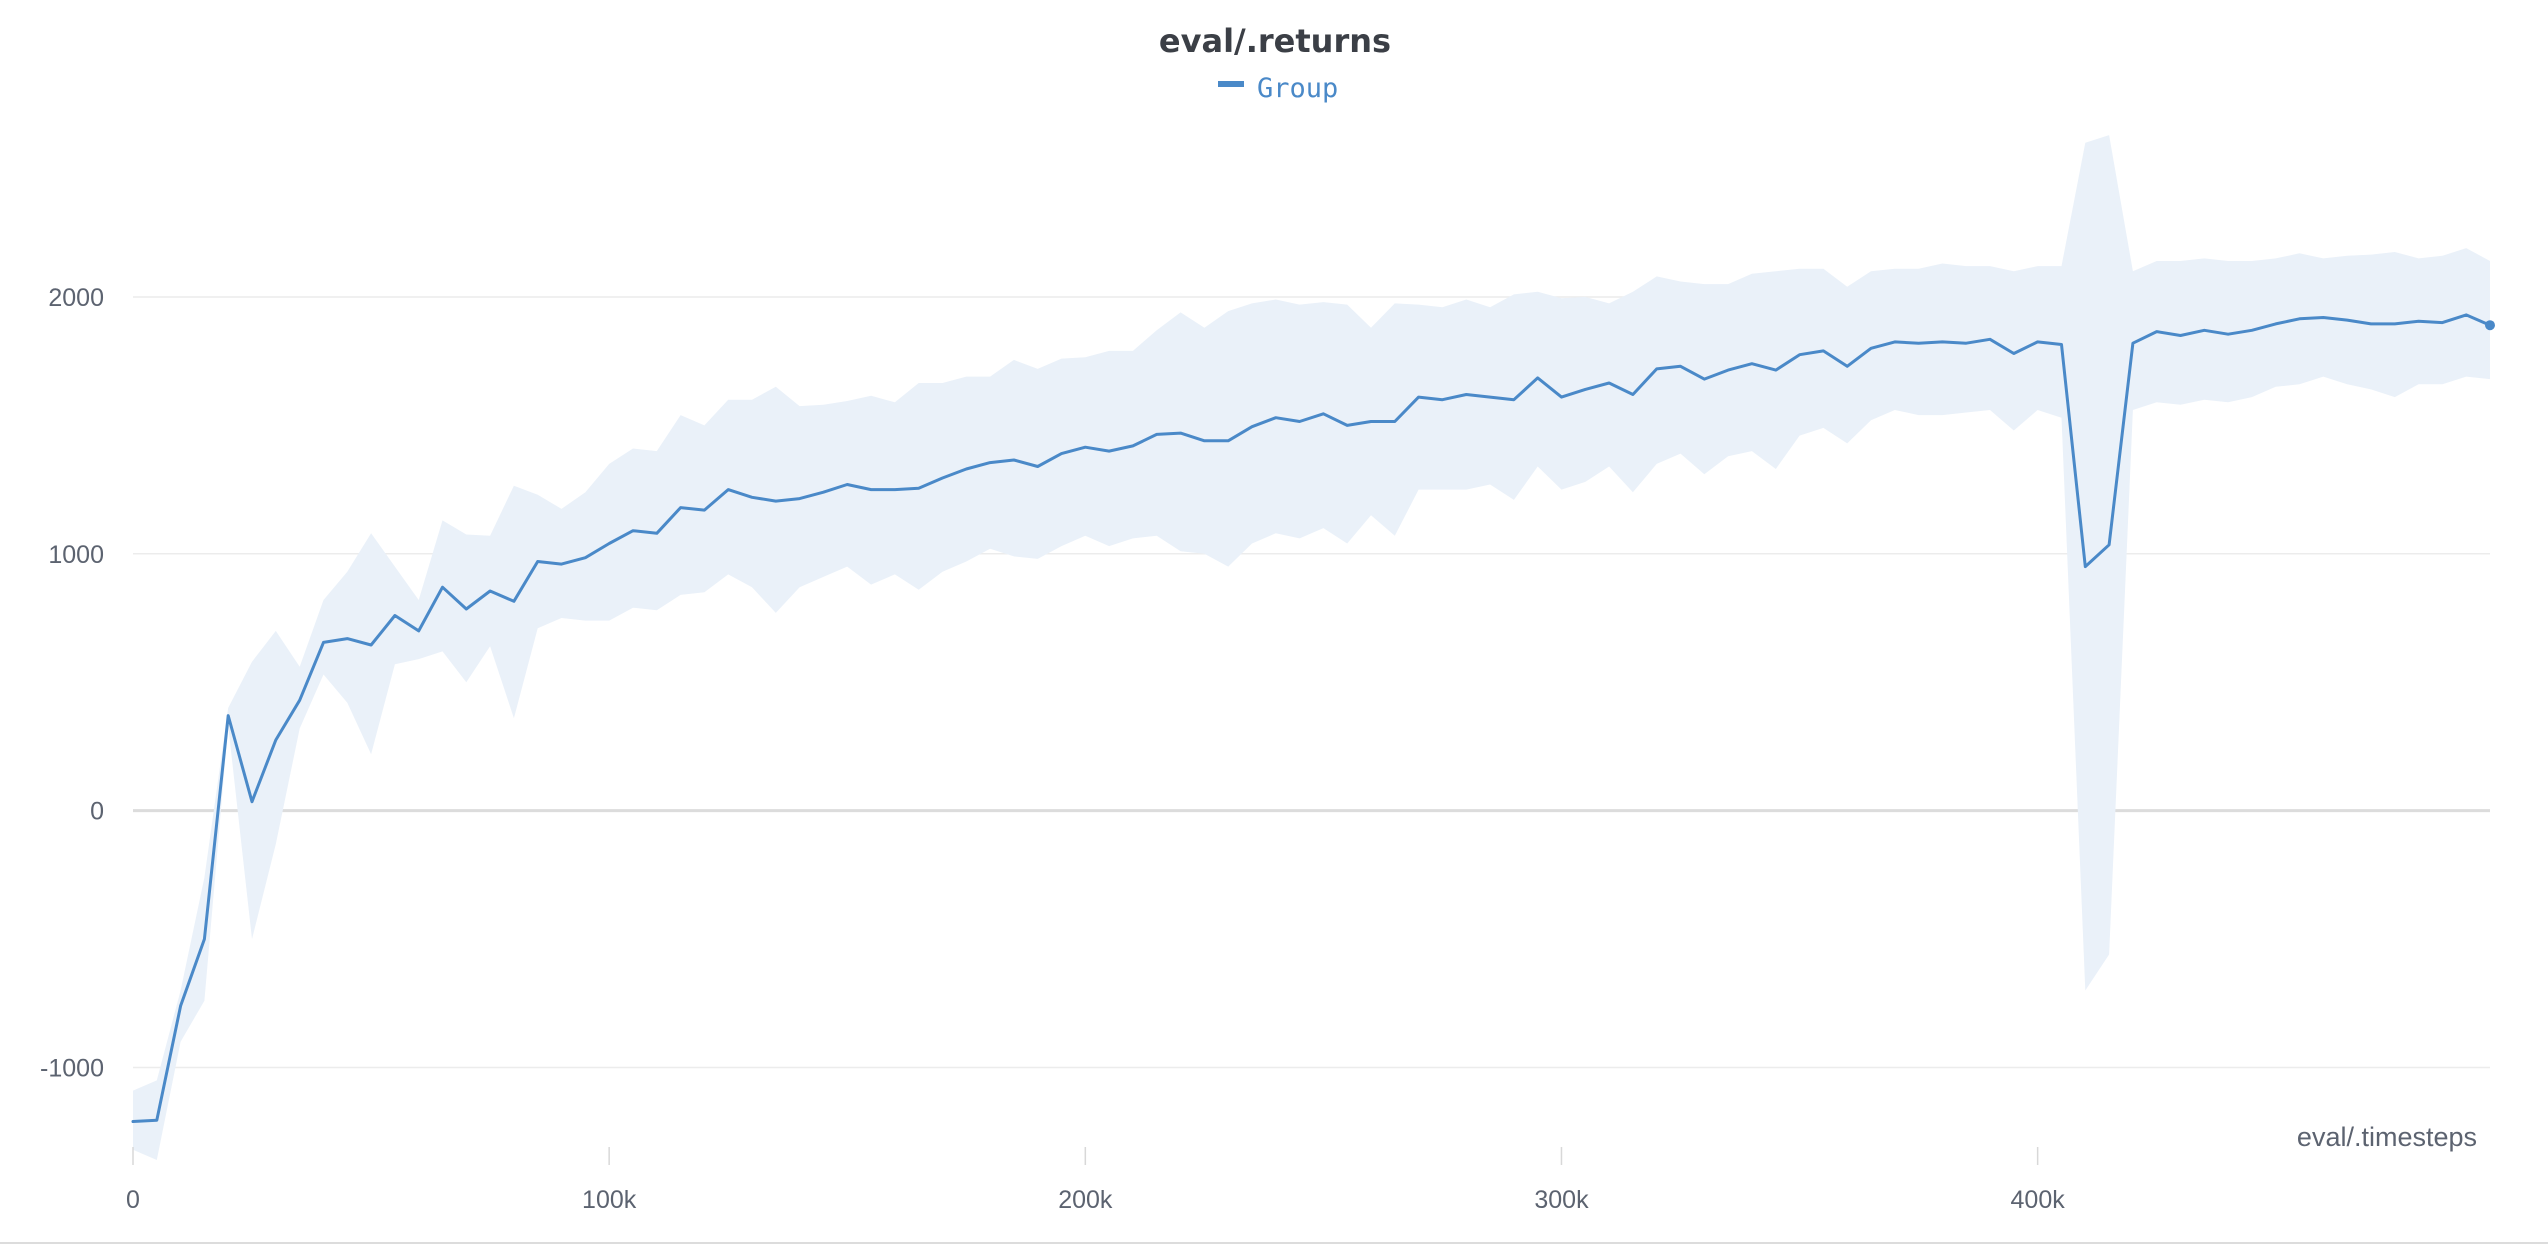 This screenshot has height=1246, width=2548. I want to click on x-axis: 0 100k 200k 300k 400k, so click(1274, 1195).